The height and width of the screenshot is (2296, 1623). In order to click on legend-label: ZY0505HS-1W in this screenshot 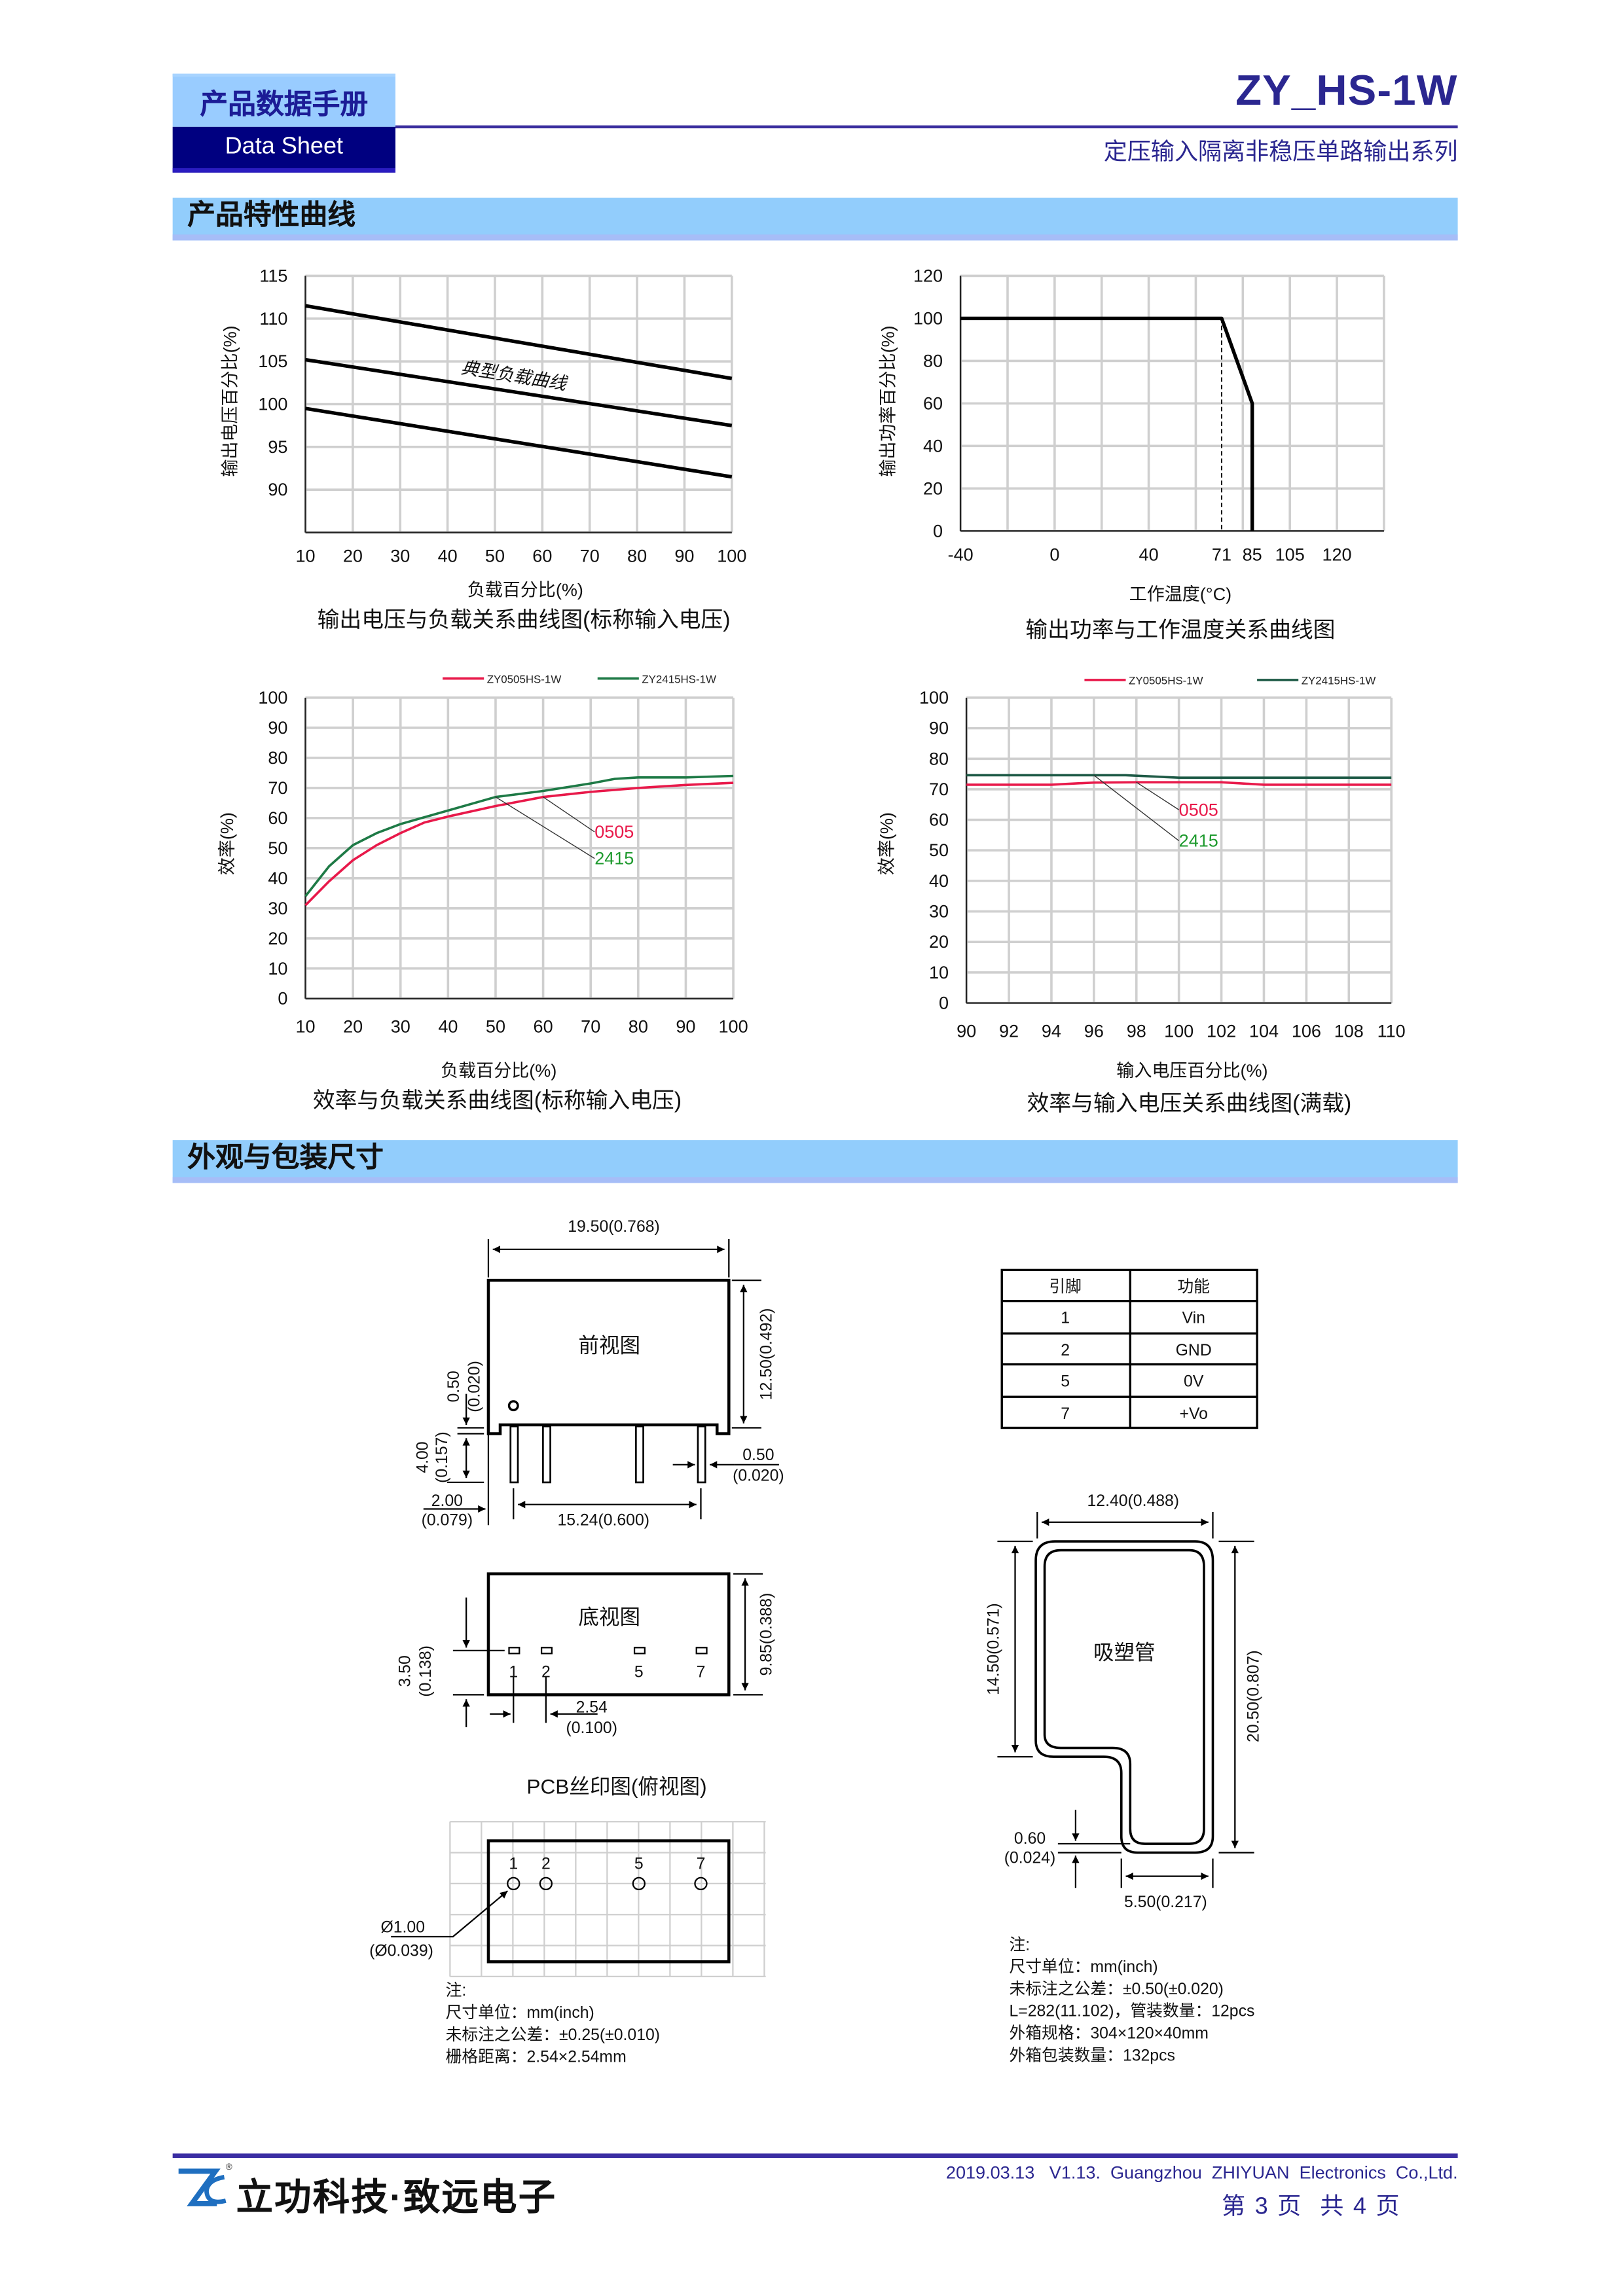, I will do `click(1166, 681)`.